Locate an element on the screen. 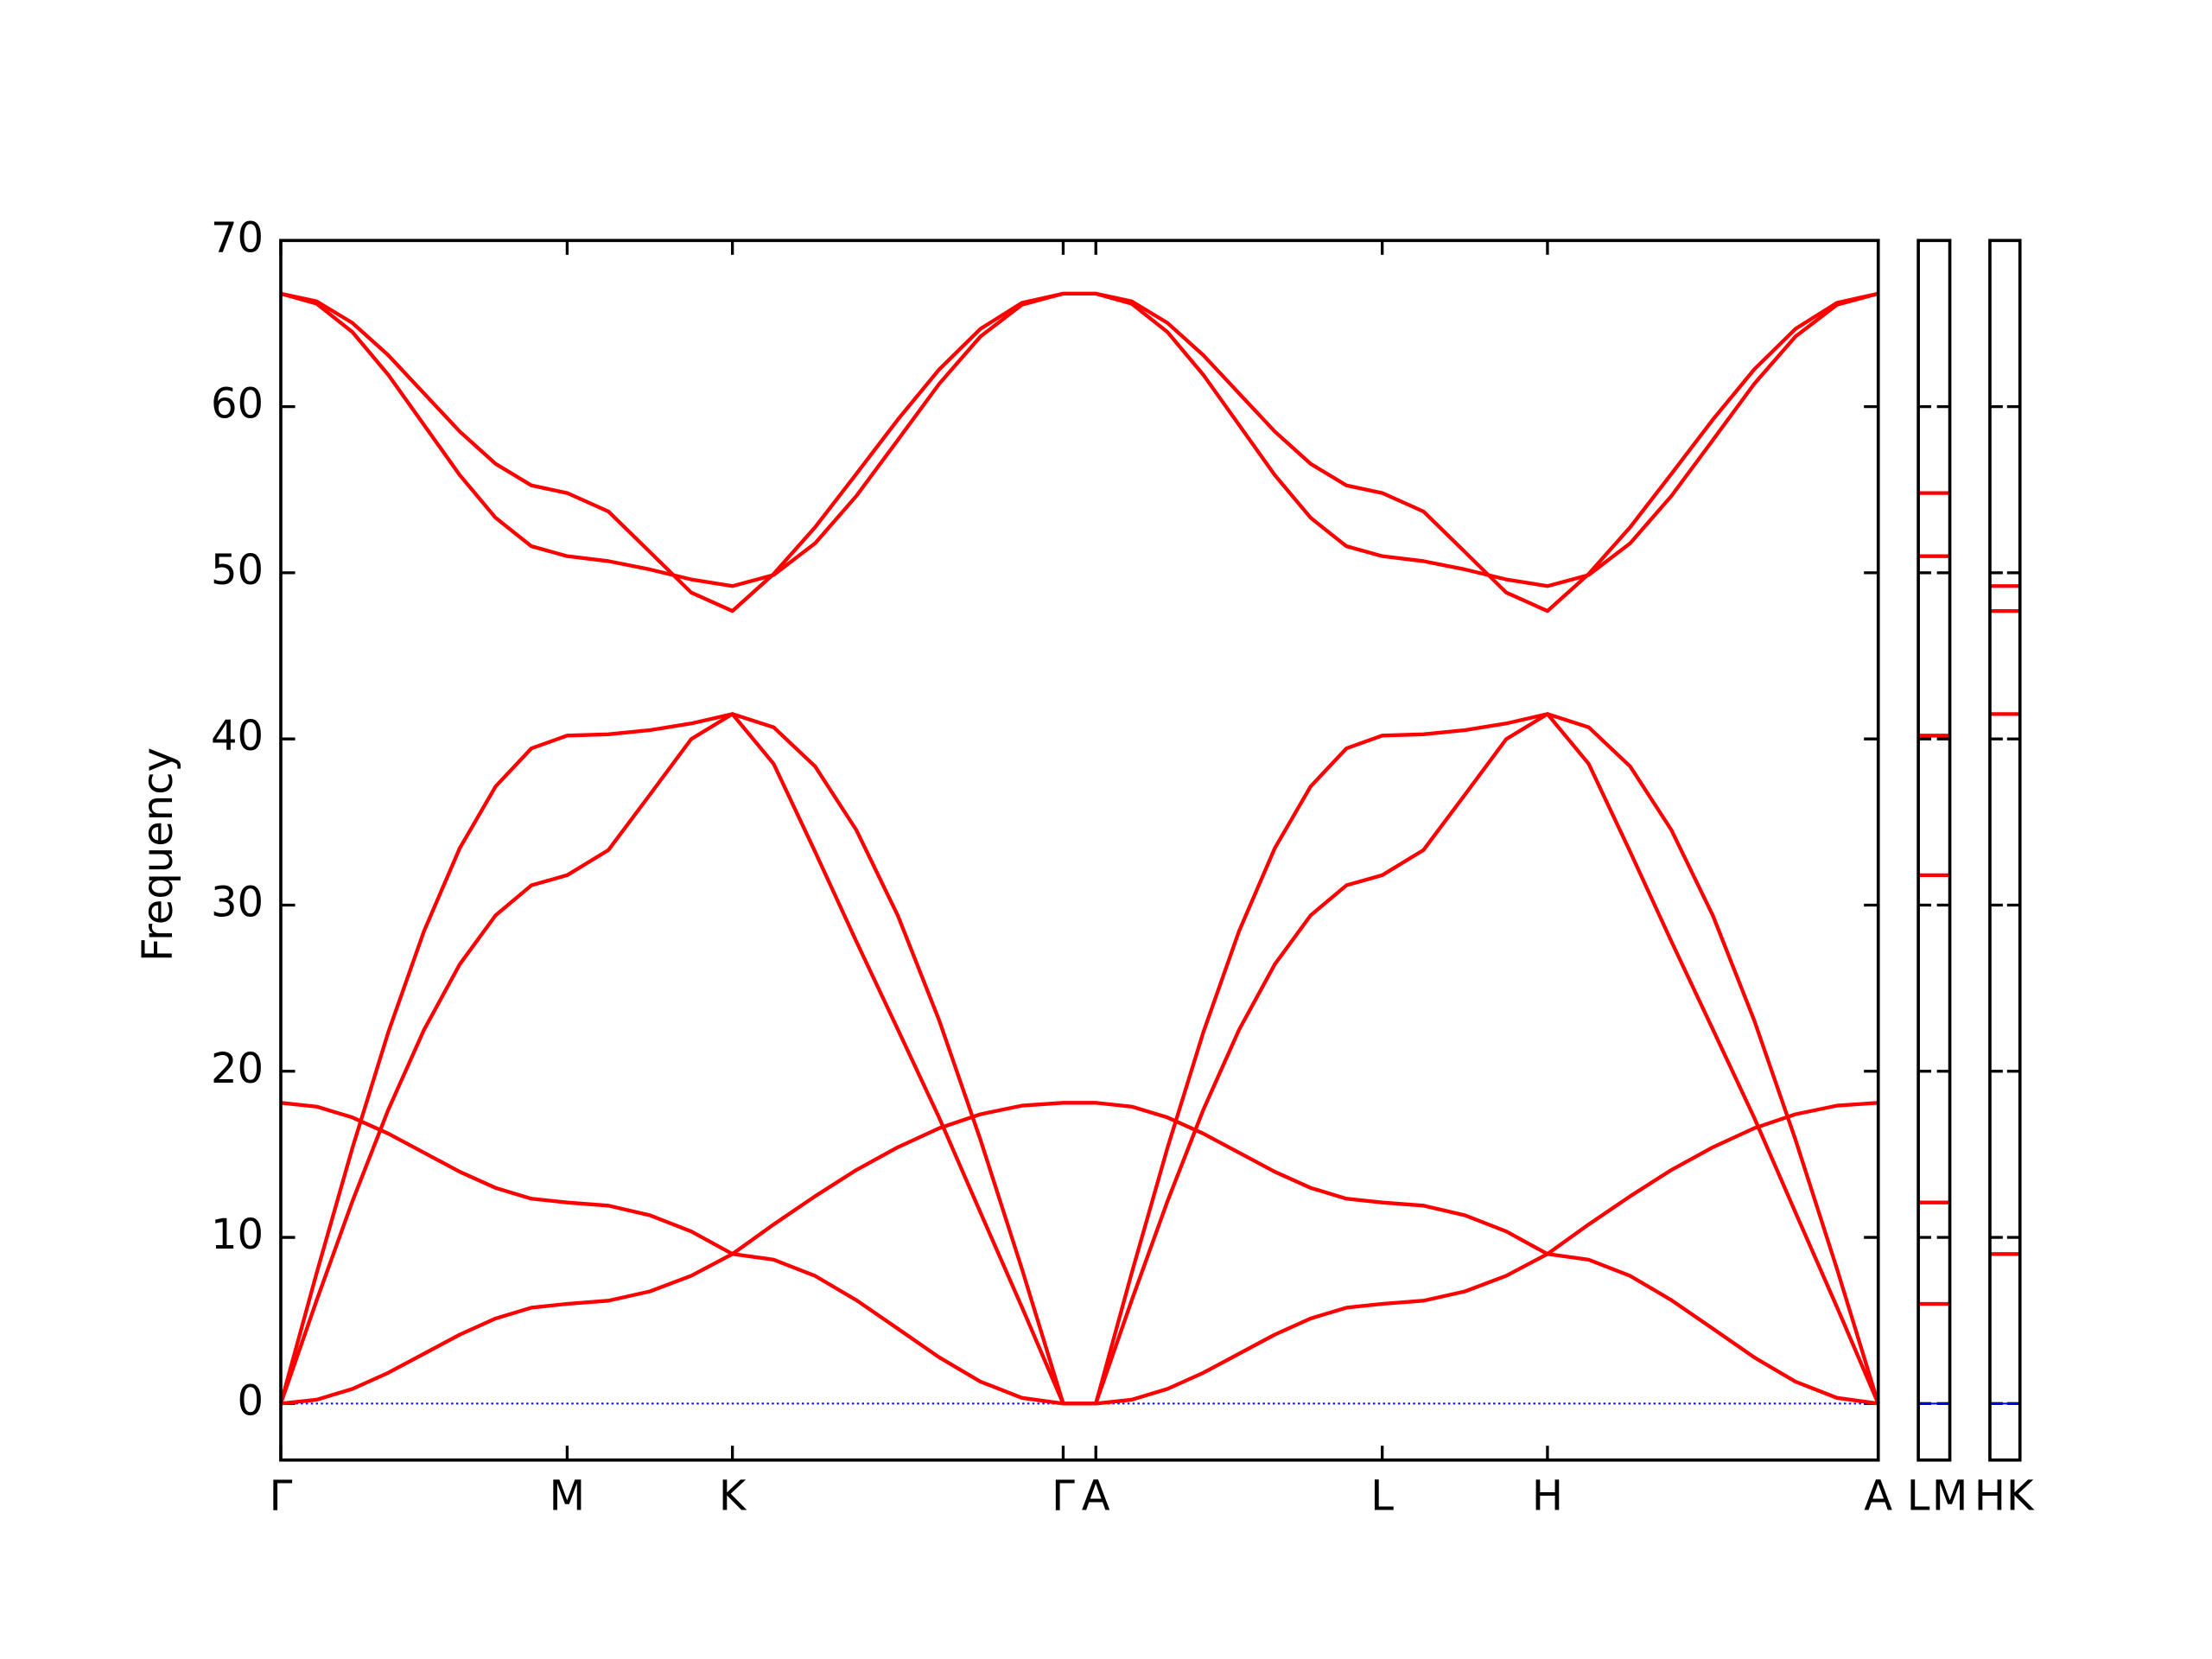 The width and height of the screenshot is (2212, 1659). y-tick-label: 20 is located at coordinates (237, 1069).